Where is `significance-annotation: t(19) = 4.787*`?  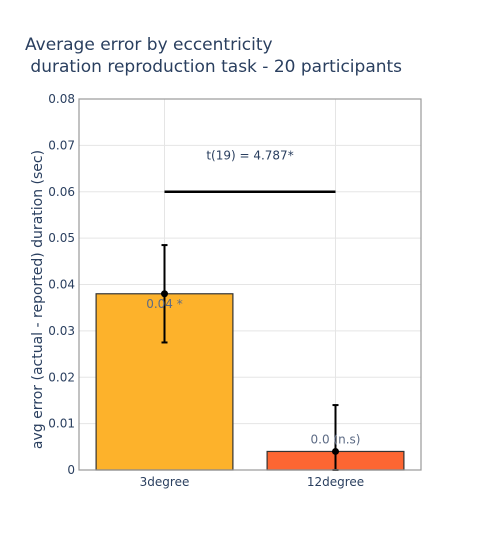 significance-annotation: t(19) = 4.787* is located at coordinates (250, 170).